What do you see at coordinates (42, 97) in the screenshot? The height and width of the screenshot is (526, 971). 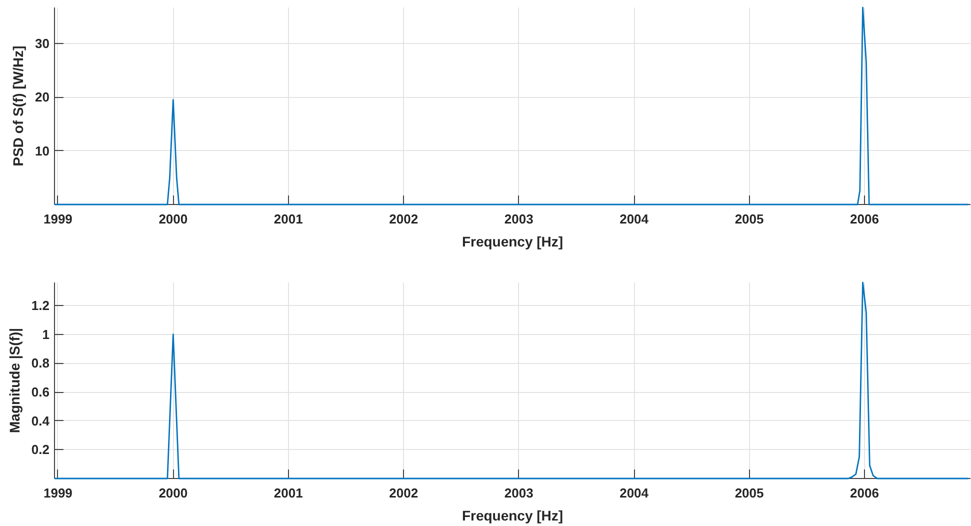 I see `y-tick-label: 20` at bounding box center [42, 97].